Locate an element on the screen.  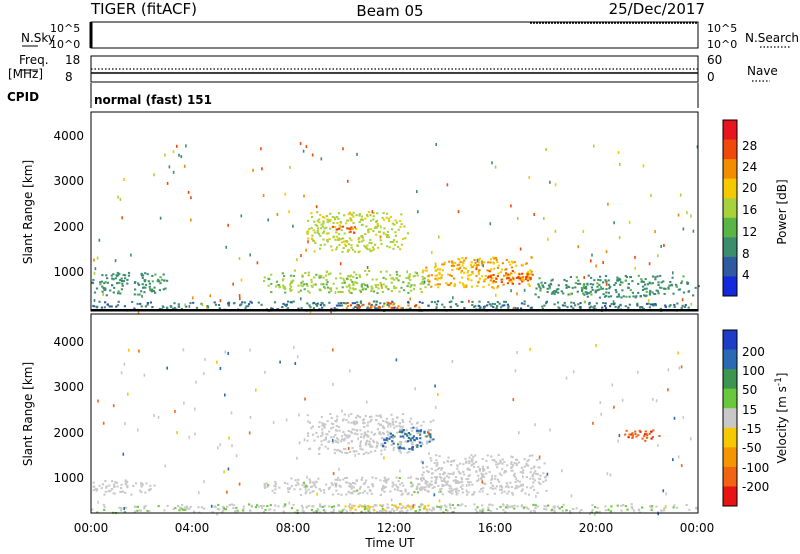
power-cbar-block is located at coordinates (730, 169).